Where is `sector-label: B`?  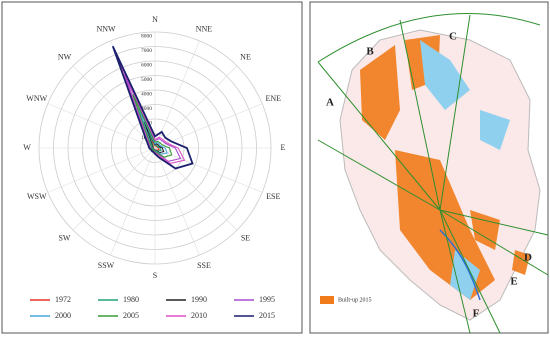 sector-label: B is located at coordinates (370, 52).